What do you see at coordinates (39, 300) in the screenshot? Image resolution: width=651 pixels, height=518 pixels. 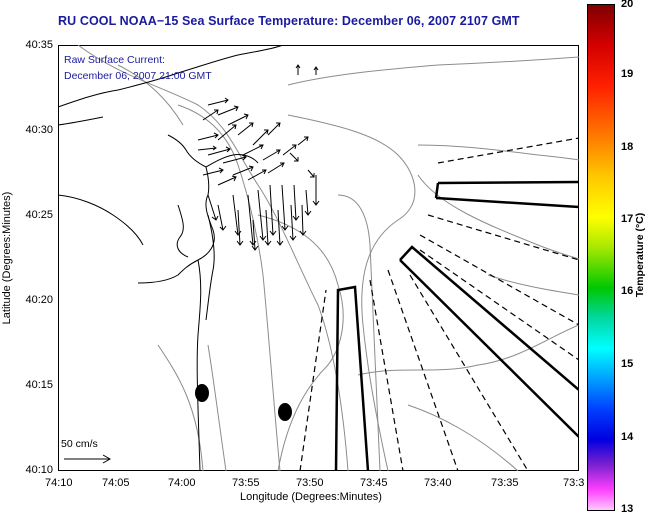 I see `y-tick-label: 40:20` at bounding box center [39, 300].